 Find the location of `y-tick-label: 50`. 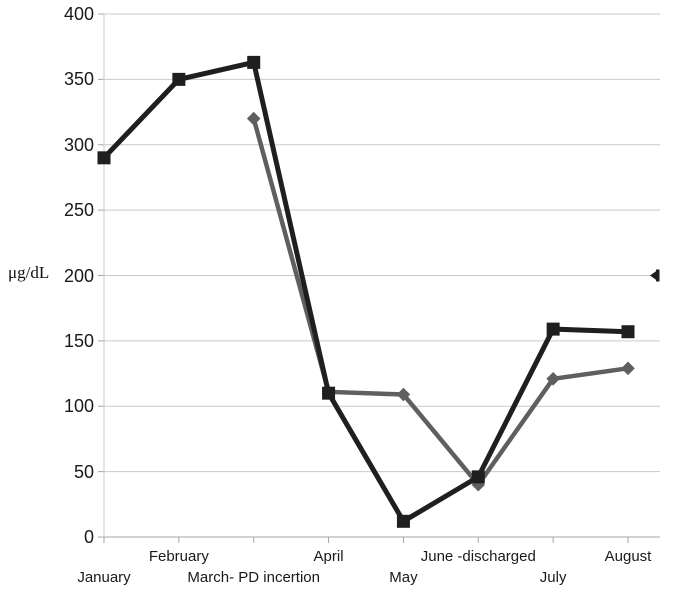

y-tick-label: 50 is located at coordinates (83, 471).